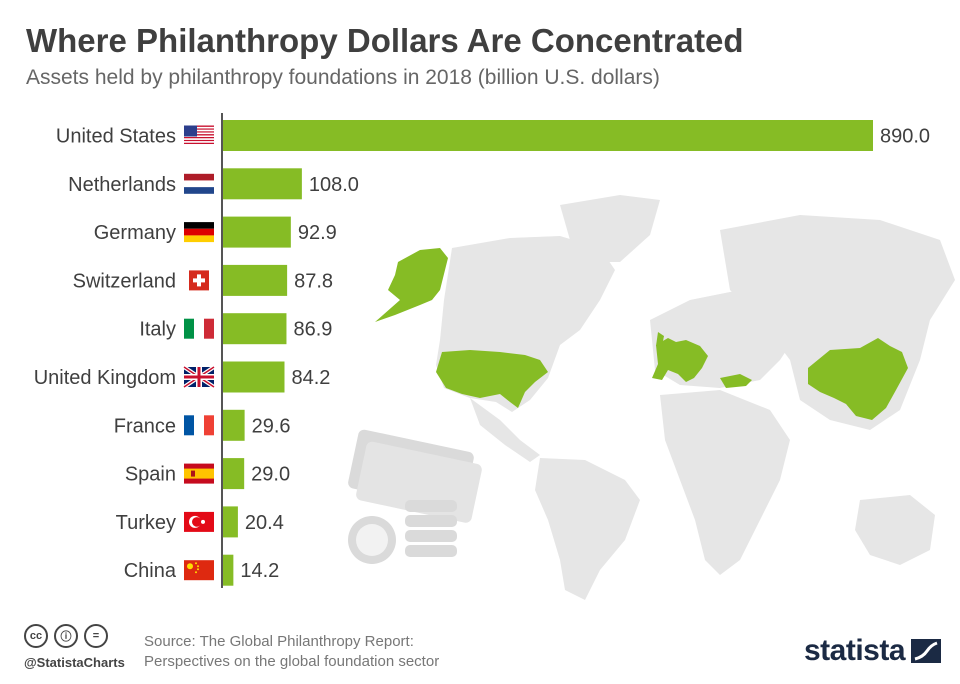 The image size is (960, 684). Describe the element at coordinates (199, 232) in the screenshot. I see `de-flag-icon` at that location.